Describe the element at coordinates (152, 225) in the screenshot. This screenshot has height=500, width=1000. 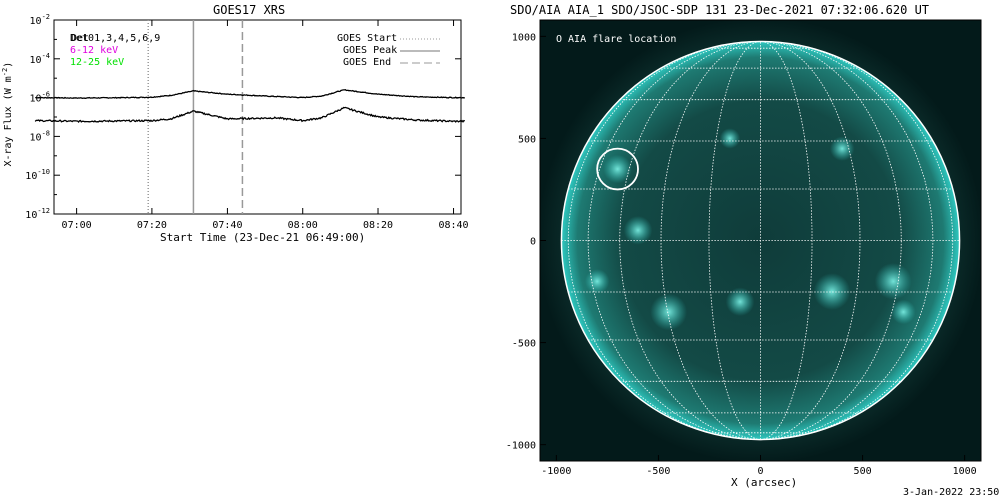
I see `goes-xtick-label: 07:20` at that location.